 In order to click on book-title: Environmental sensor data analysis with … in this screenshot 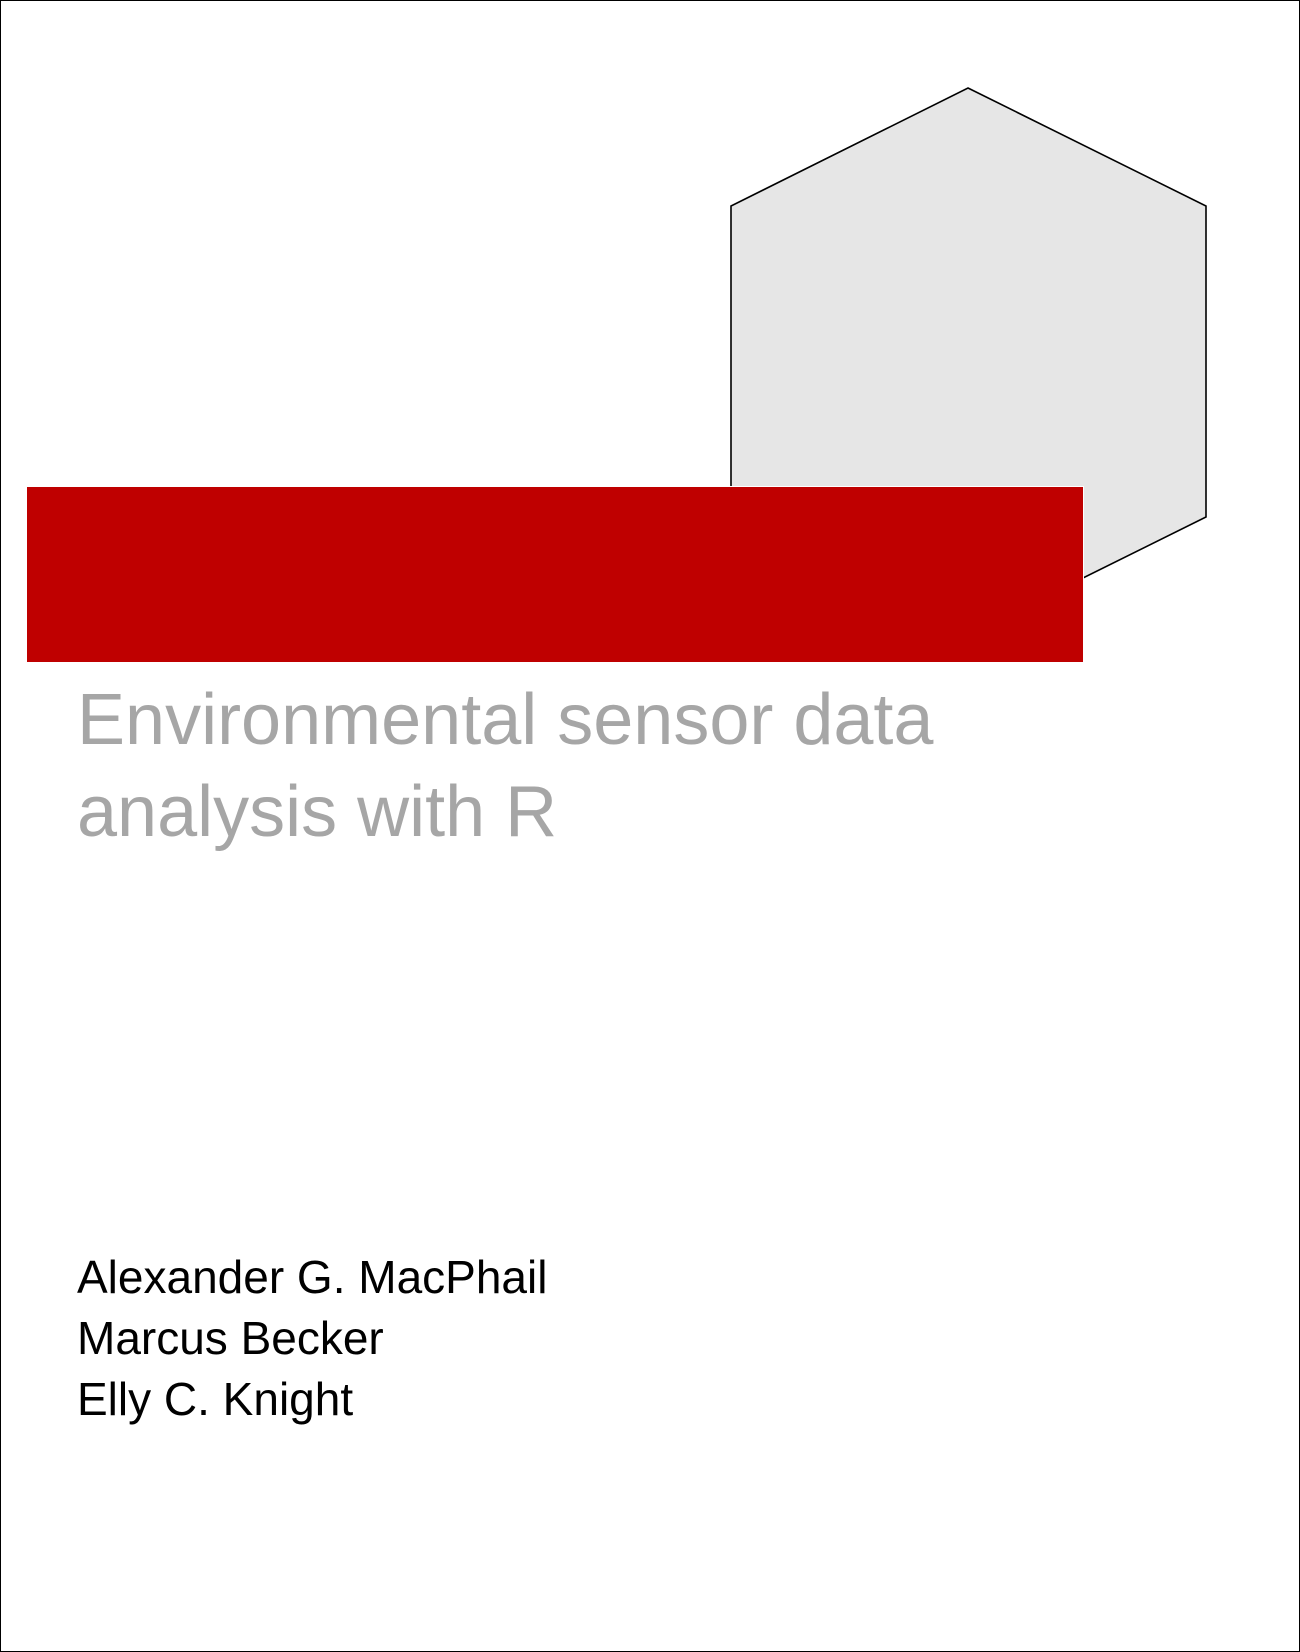, I will do `click(627, 766)`.